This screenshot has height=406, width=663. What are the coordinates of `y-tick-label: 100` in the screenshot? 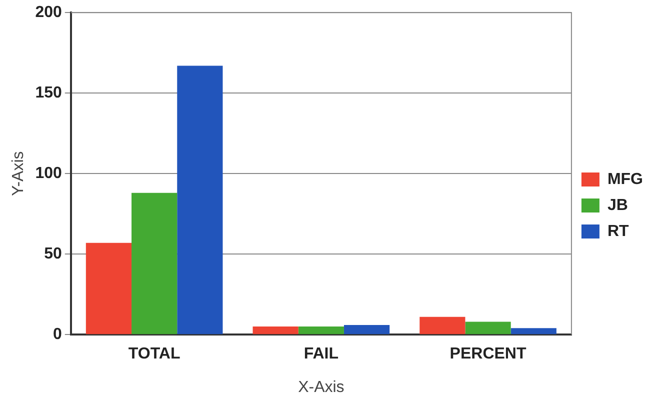 It's located at (48, 173).